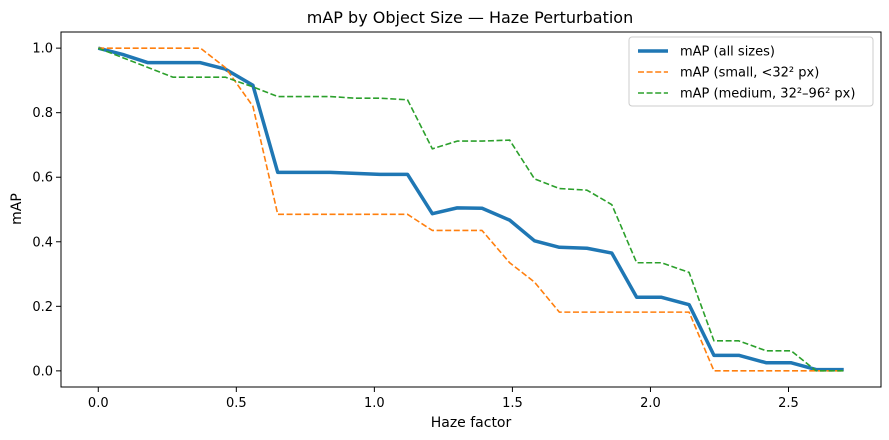  Describe the element at coordinates (374, 403) in the screenshot. I see `x-tick-label: 1.0` at that location.